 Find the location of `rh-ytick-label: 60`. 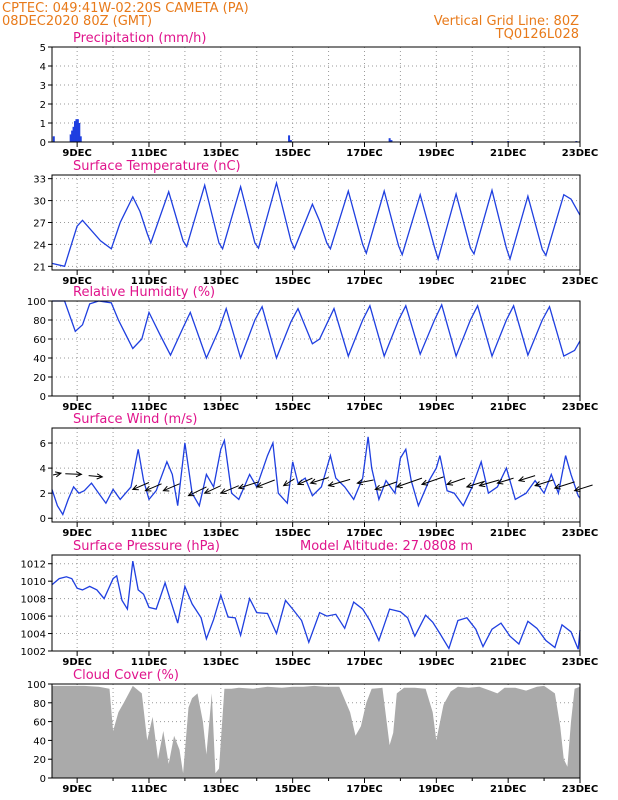

rh-ytick-label: 60 is located at coordinates (39, 340).